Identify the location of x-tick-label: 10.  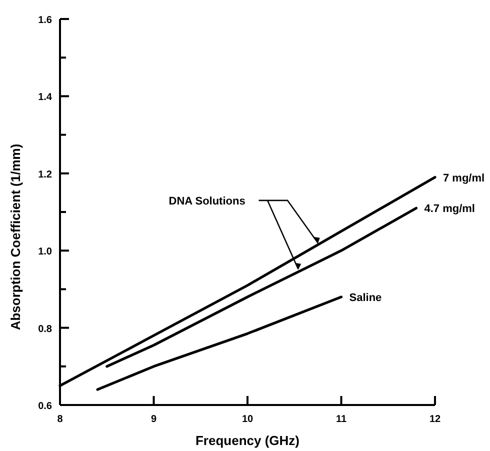
(248, 419).